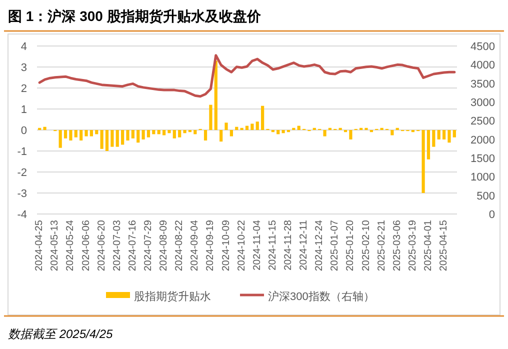 This screenshot has width=508, height=349. I want to click on y2-tick-label: 500, so click(485, 196).